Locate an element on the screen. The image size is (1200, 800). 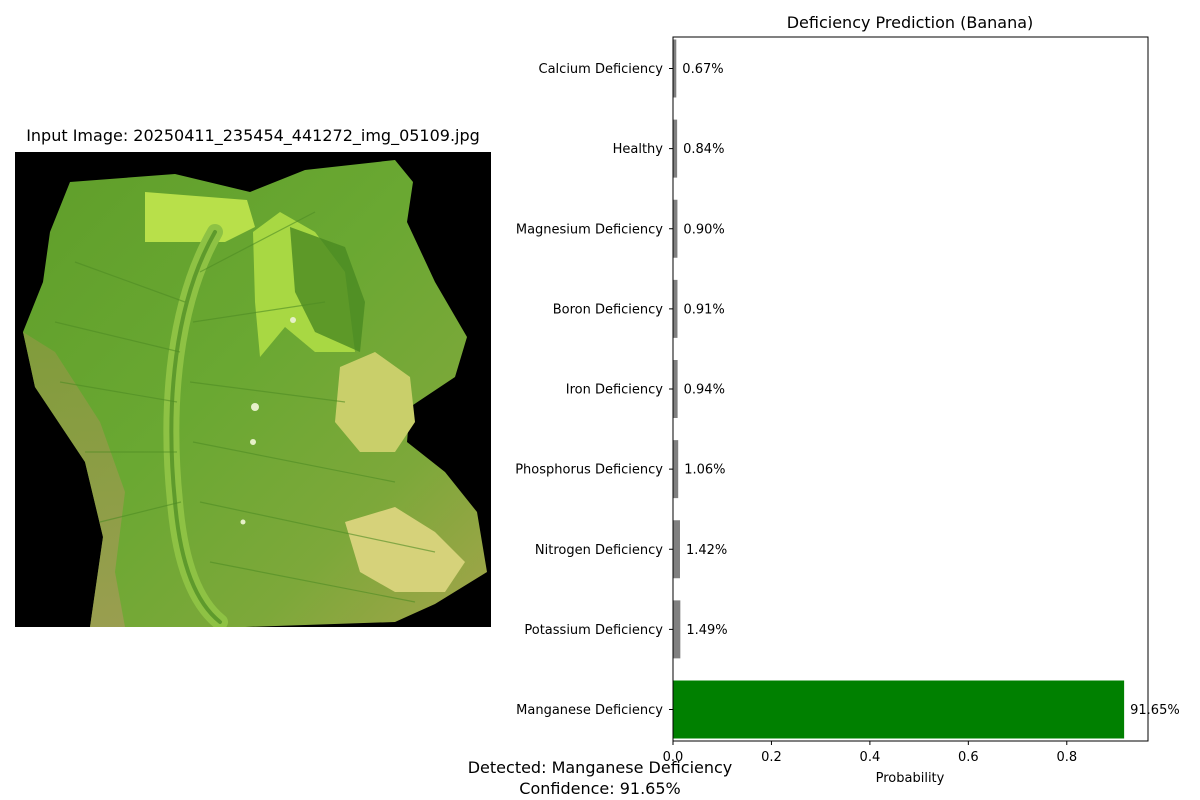
bar-value-label-1: 0.84% is located at coordinates (703, 149).